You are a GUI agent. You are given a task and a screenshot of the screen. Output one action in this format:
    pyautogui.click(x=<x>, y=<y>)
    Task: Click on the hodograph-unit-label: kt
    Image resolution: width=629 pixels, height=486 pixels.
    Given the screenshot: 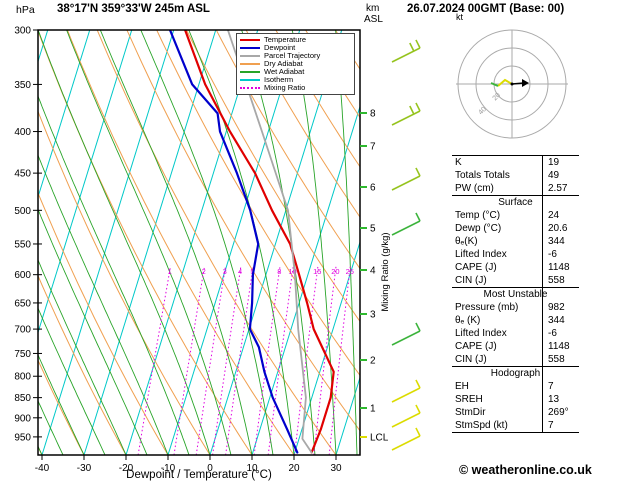 What is the action you would take?
    pyautogui.click(x=460, y=17)
    